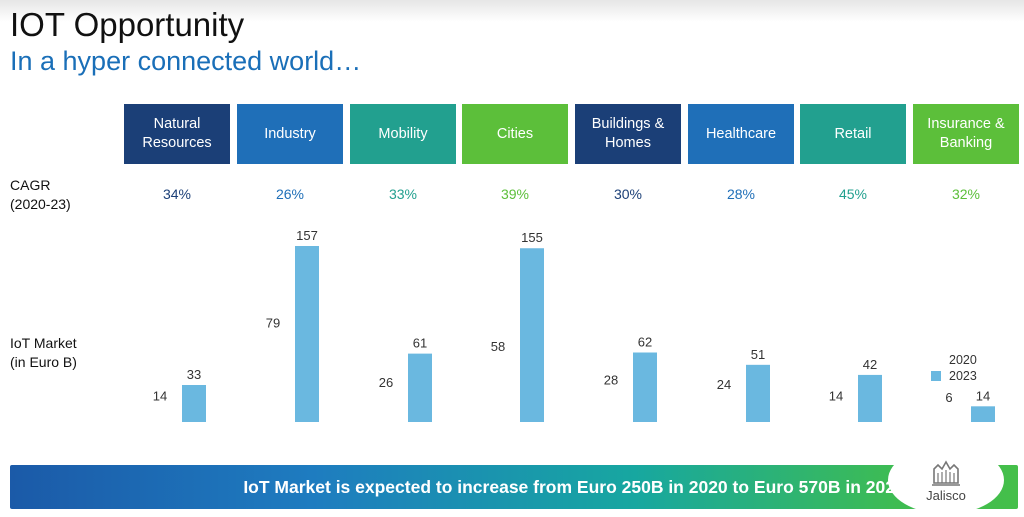  What do you see at coordinates (498, 346) in the screenshot?
I see `value-label-2020-3: 58` at bounding box center [498, 346].